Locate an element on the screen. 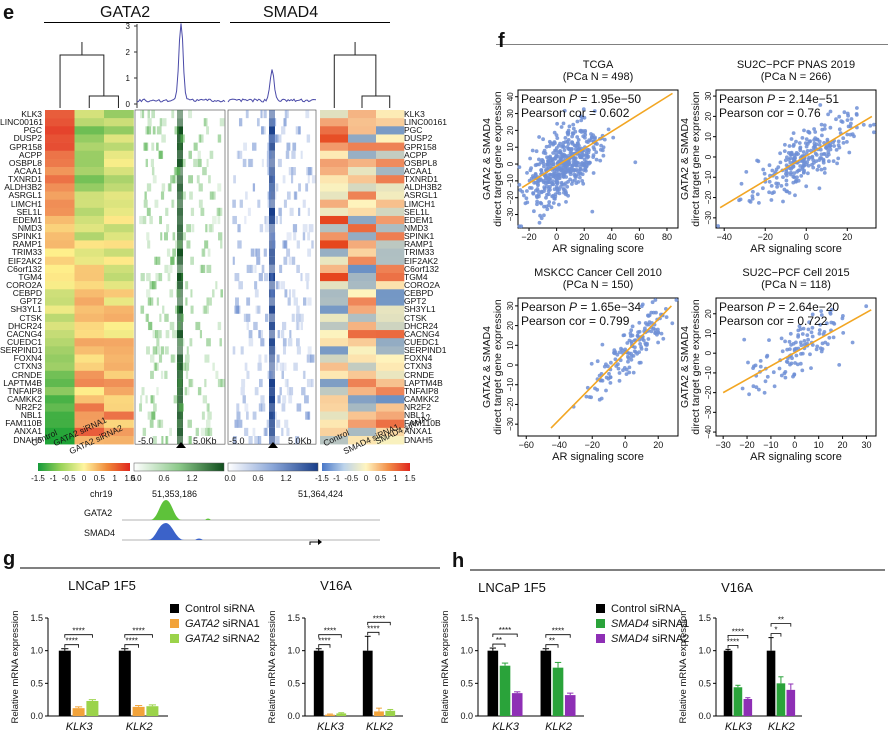 The height and width of the screenshot is (739, 890). scatter-title: TCGA is located at coordinates (598, 65).